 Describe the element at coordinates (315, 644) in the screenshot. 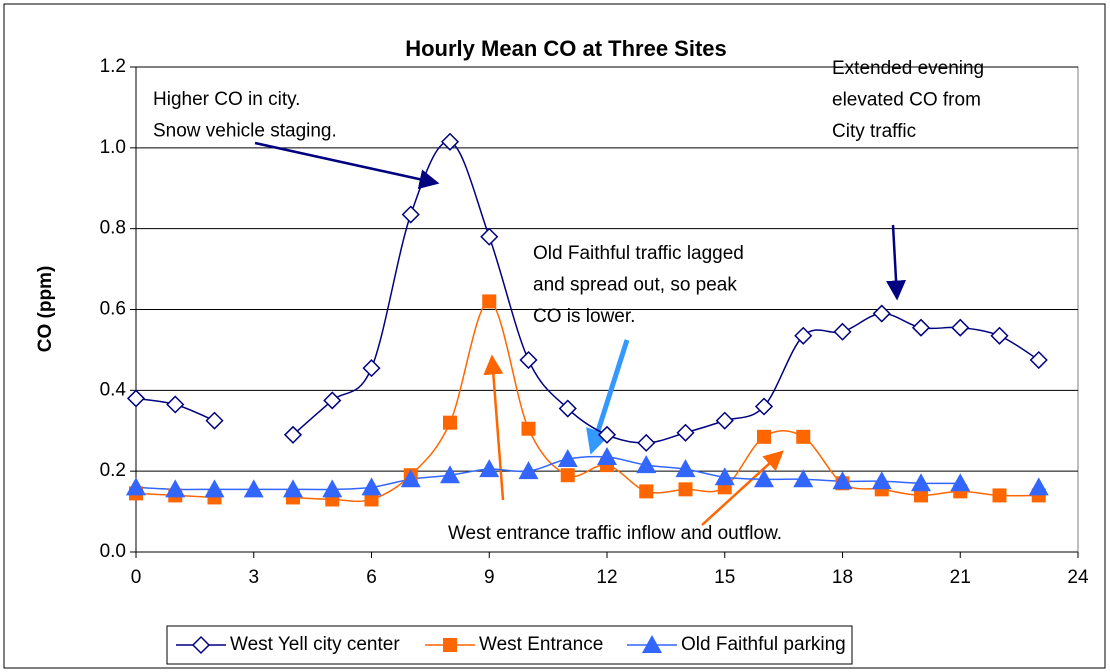

I see `legend-label: West Yell city center` at that location.